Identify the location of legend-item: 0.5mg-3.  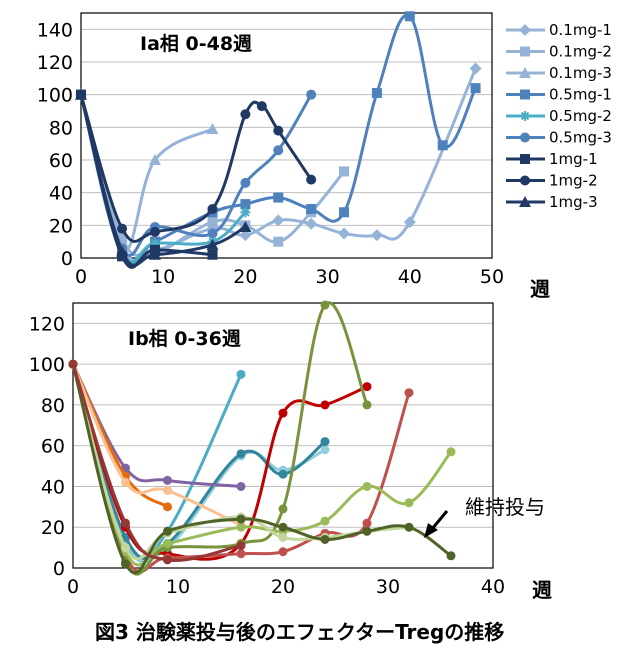
(559, 138).